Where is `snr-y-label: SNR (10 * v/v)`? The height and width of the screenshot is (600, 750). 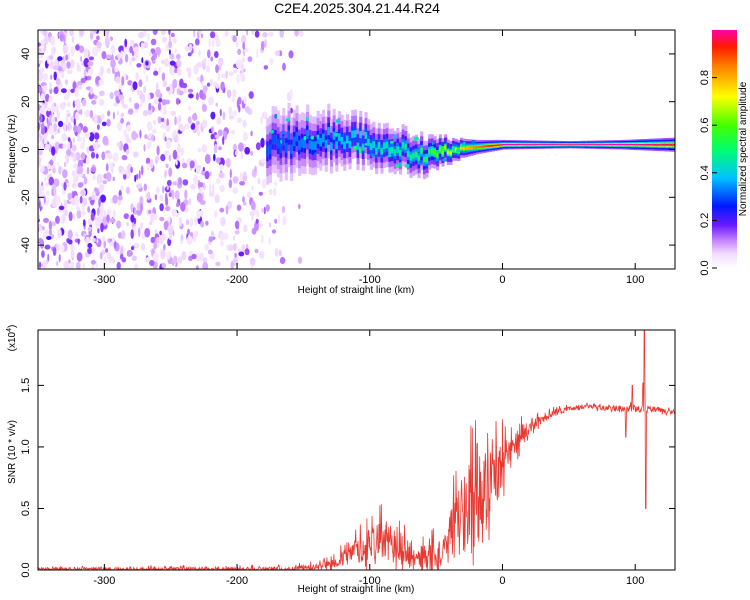 snr-y-label: SNR (10 * v/v) is located at coordinates (12, 452).